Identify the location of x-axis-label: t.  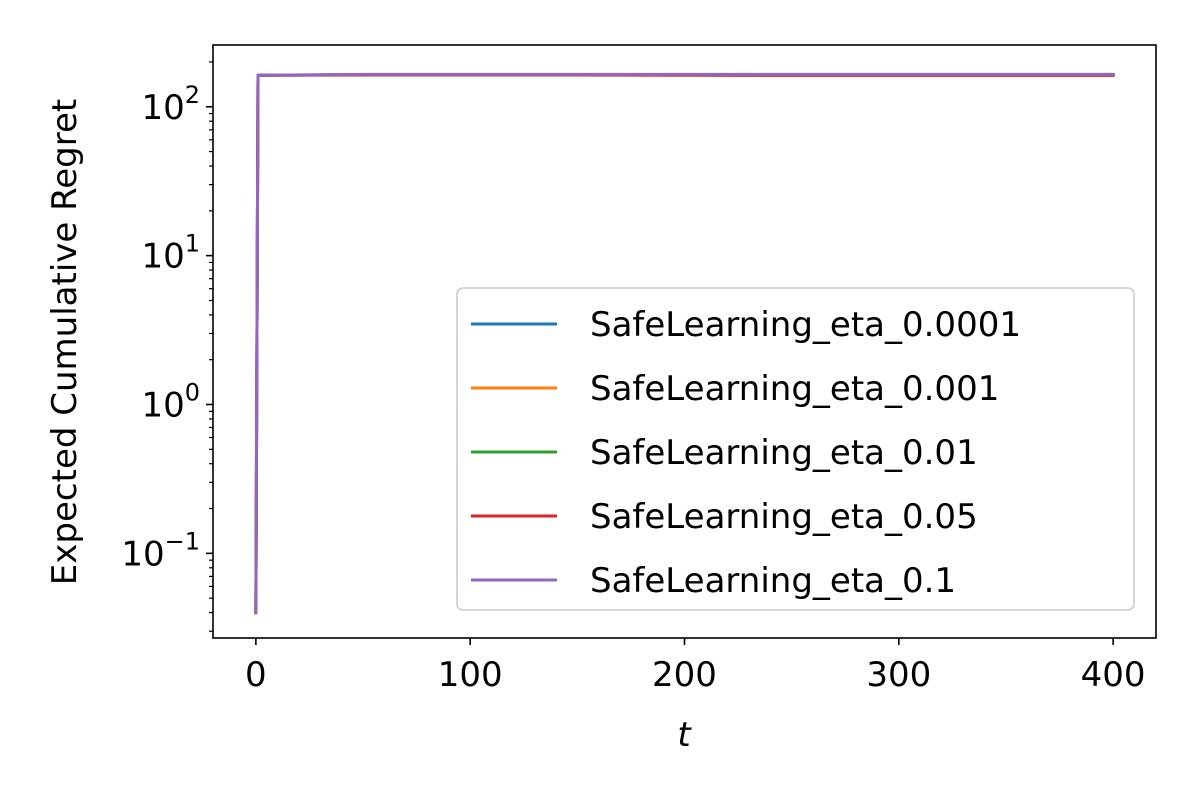
(684, 735).